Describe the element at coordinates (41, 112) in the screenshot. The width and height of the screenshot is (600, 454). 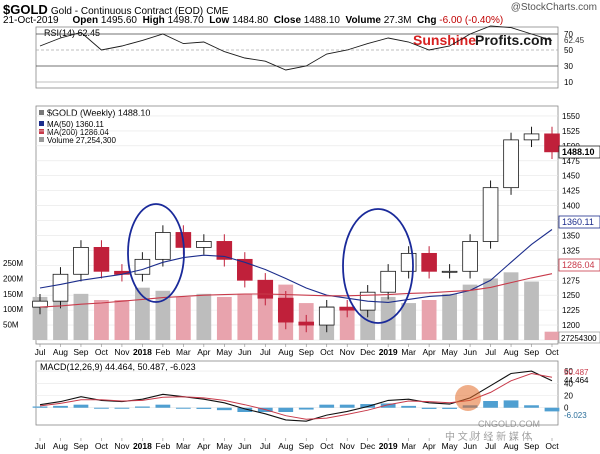
I see `legend-swatch-price` at that location.